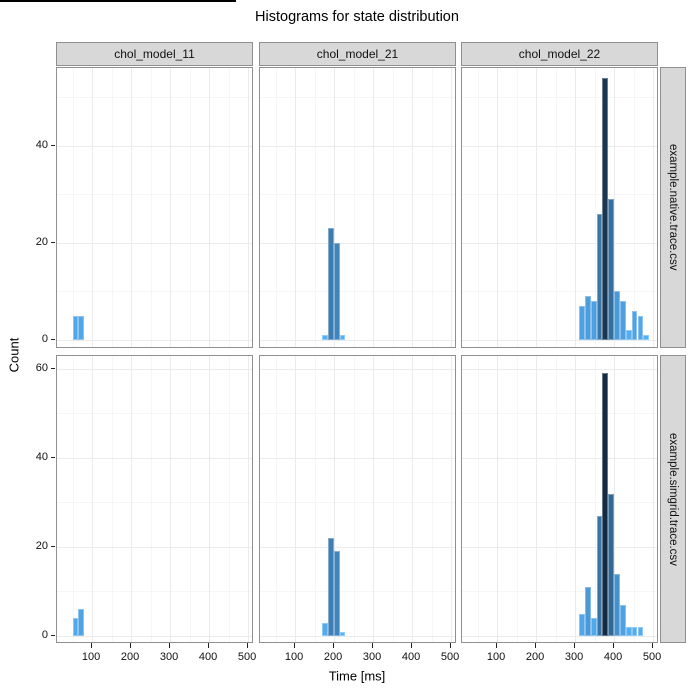  Describe the element at coordinates (357, 17) in the screenshot. I see `chart-title: Histograms for state distribution` at that location.